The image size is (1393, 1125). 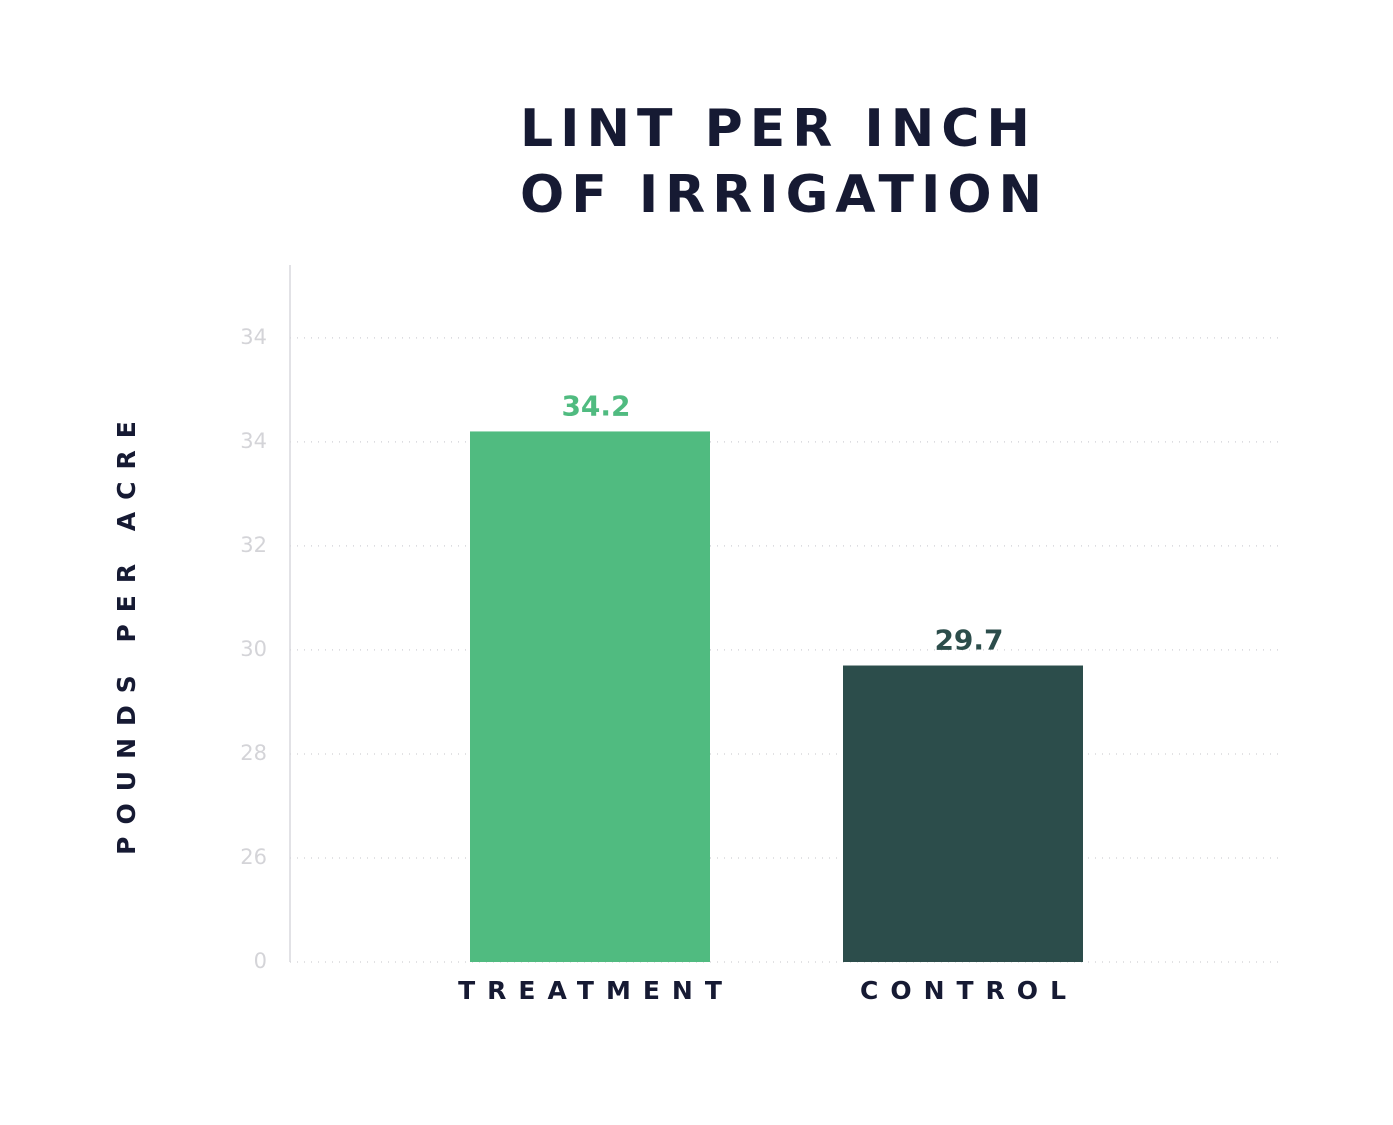 What do you see at coordinates (253, 753) in the screenshot?
I see `y-tick-label: 28` at bounding box center [253, 753].